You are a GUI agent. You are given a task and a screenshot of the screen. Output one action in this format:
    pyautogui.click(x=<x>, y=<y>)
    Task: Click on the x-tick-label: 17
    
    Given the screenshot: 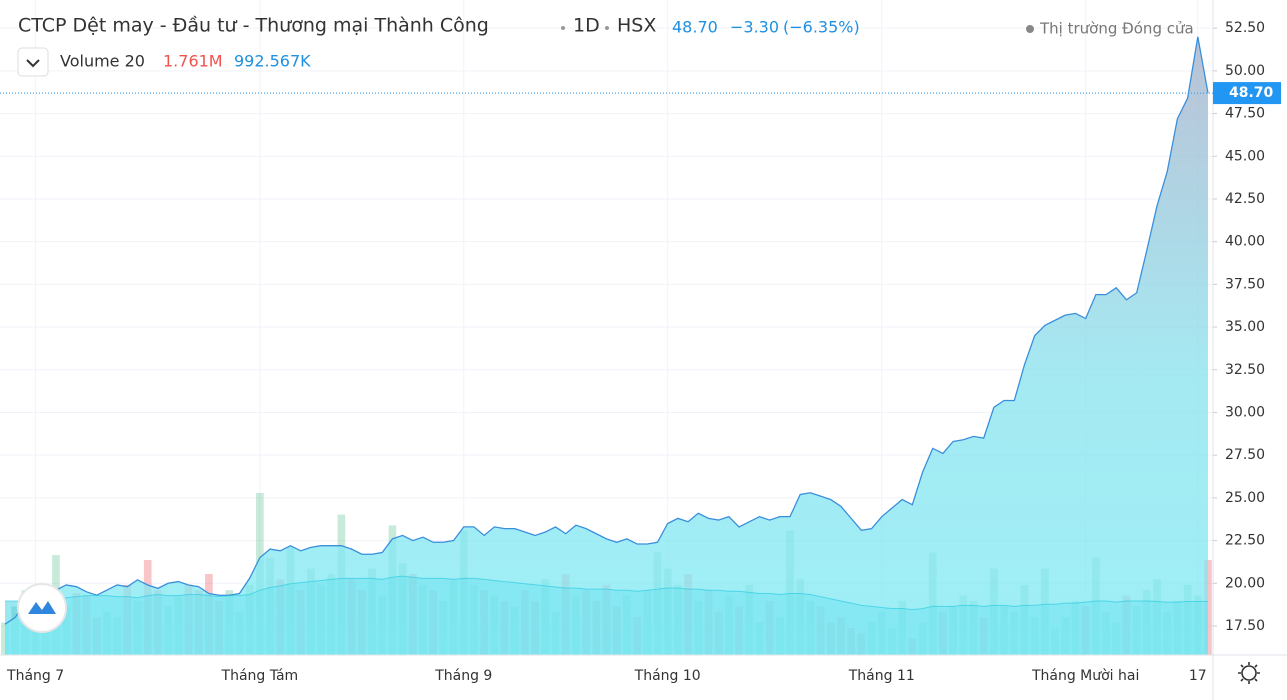 What is the action you would take?
    pyautogui.click(x=1198, y=676)
    